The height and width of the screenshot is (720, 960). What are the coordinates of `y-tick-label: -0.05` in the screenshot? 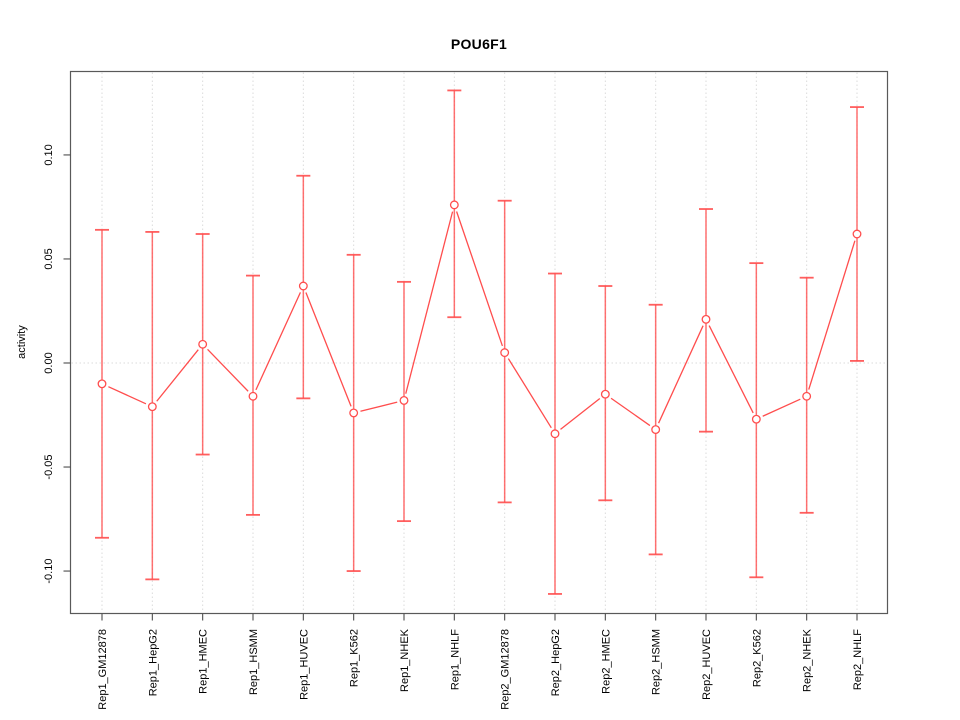 It's located at (49, 466).